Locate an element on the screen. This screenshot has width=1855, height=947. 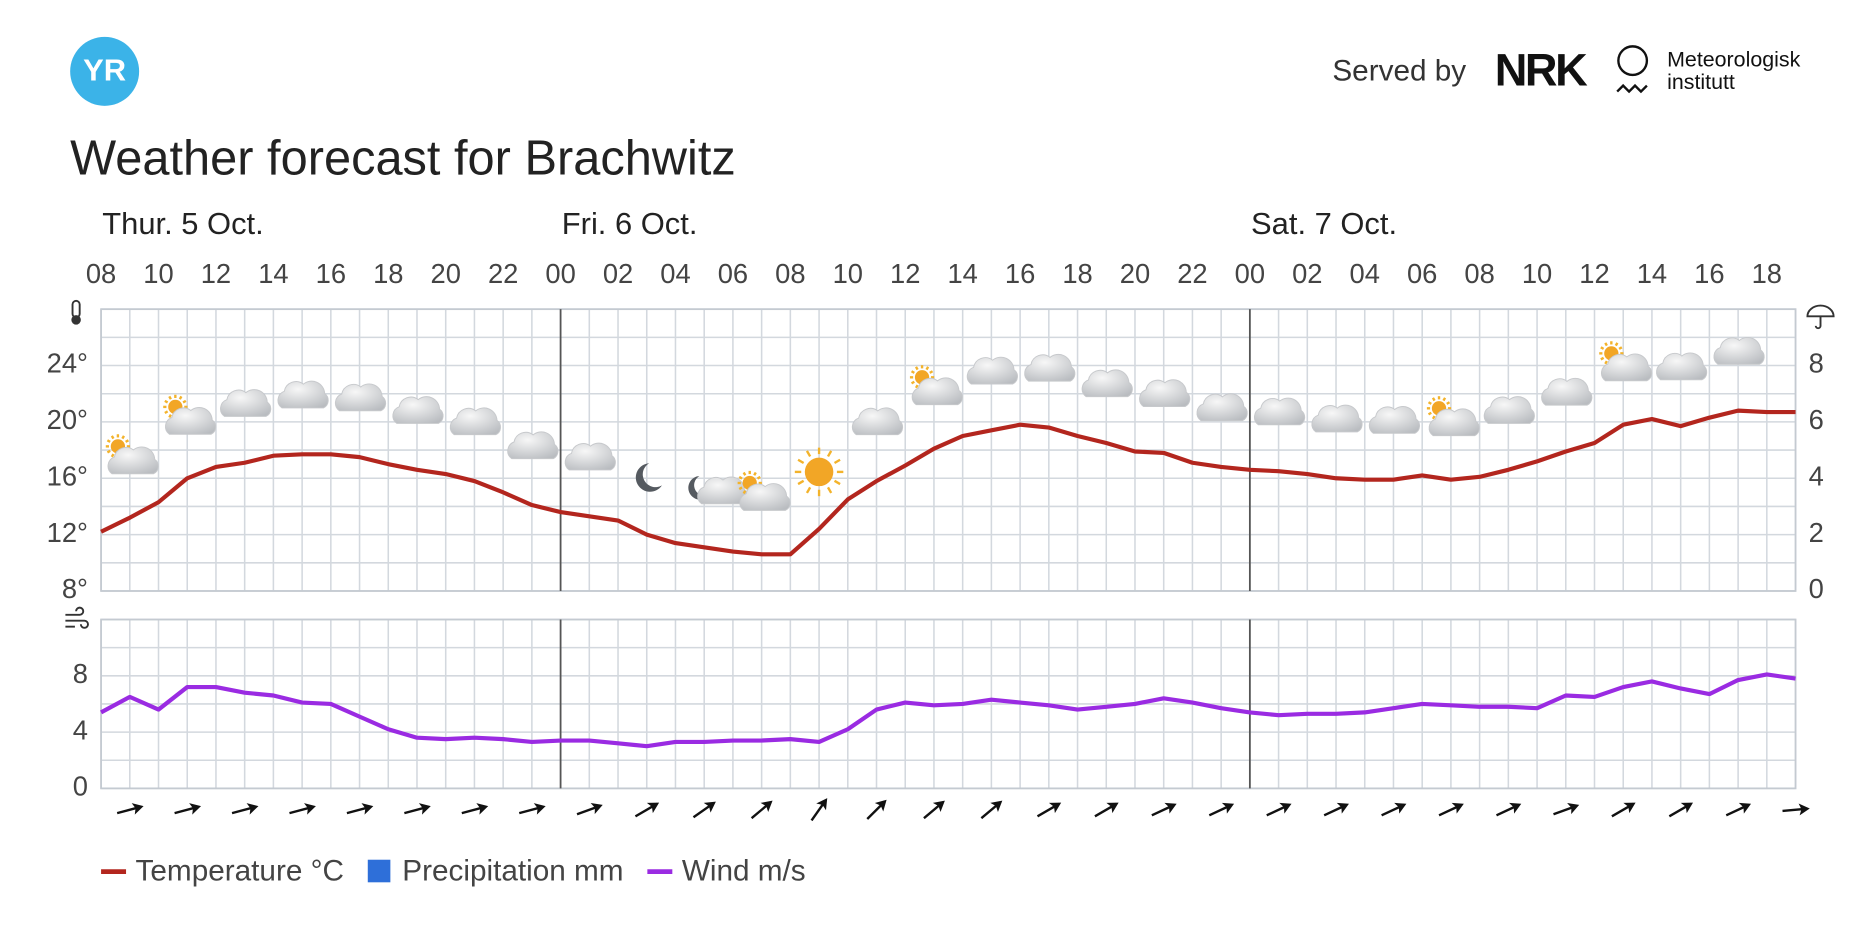
hour-label: 16 is located at coordinates (1709, 273).